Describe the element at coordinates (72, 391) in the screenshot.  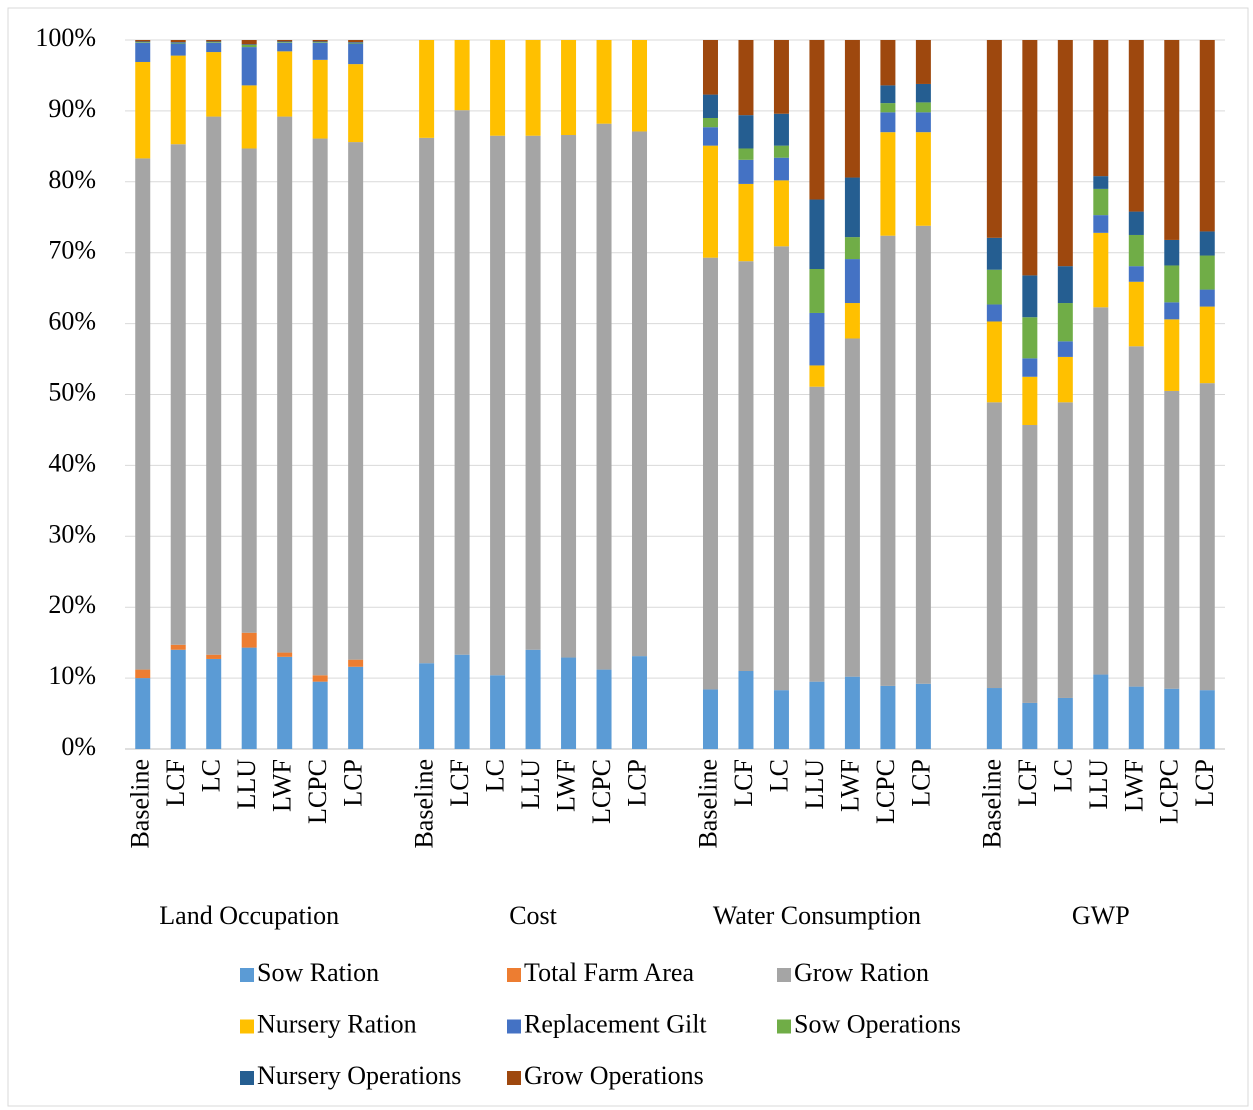
I see `y-tick-label: 50%` at that location.